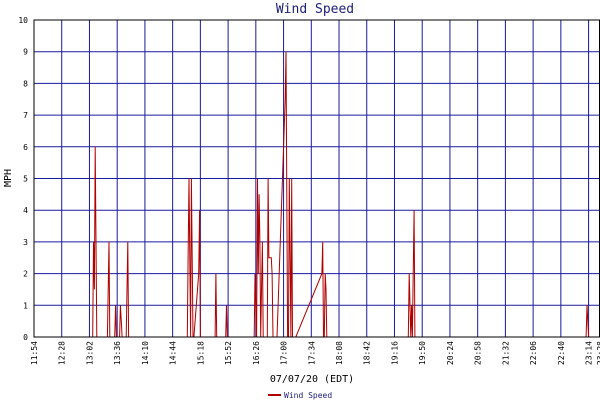 The width and height of the screenshot is (600, 400). Describe the element at coordinates (25, 274) in the screenshot. I see `y-tick-label: 2` at that location.